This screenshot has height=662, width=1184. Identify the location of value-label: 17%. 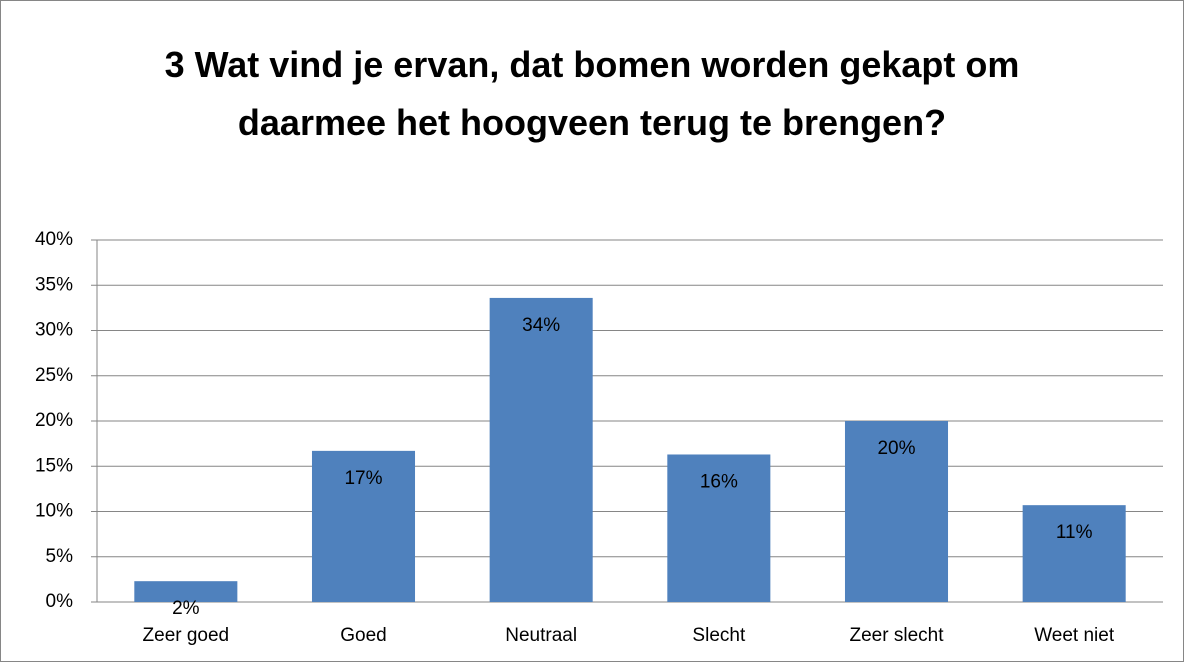
(363, 478).